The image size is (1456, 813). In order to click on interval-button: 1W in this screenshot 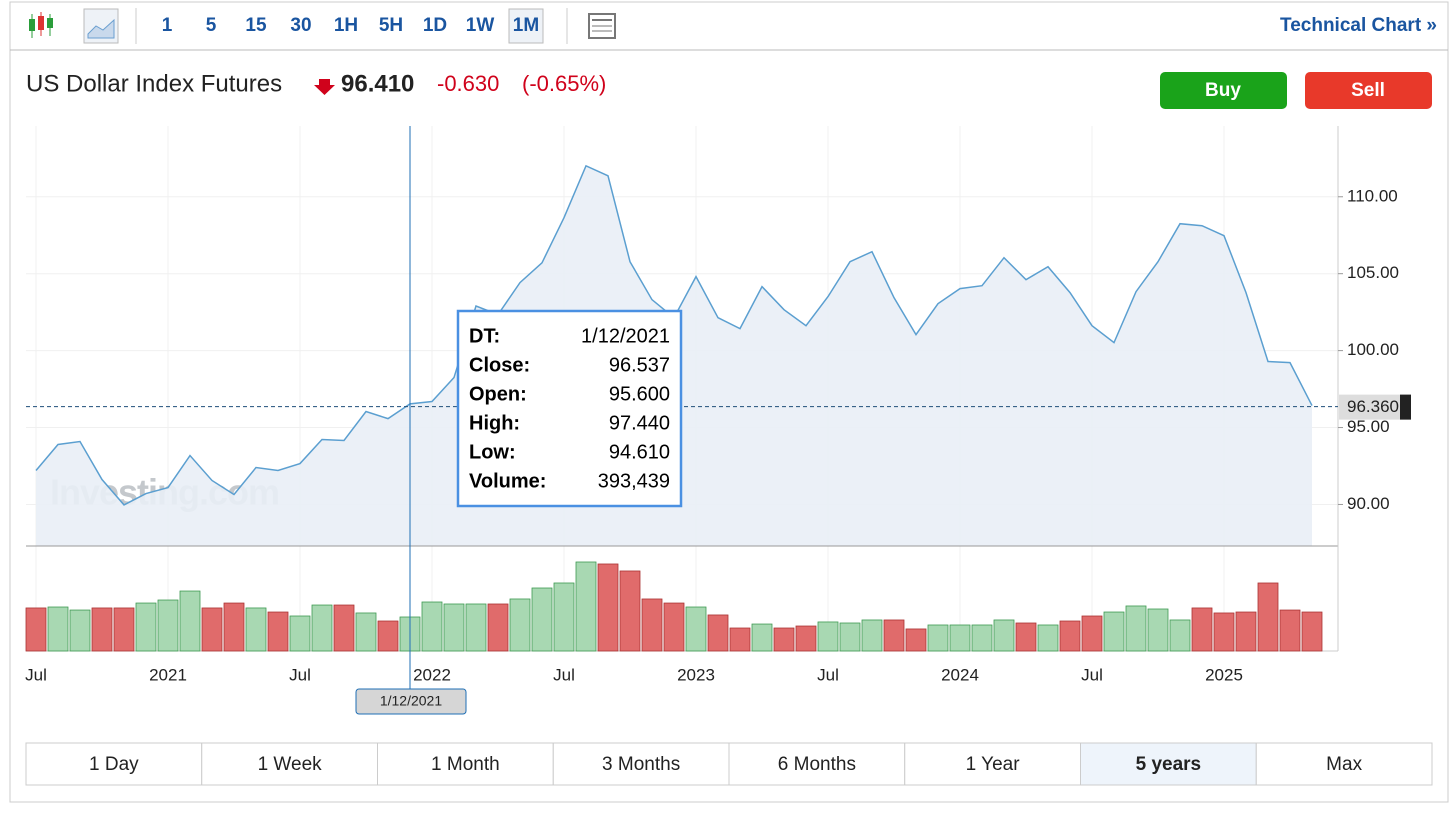, I will do `click(480, 25)`.